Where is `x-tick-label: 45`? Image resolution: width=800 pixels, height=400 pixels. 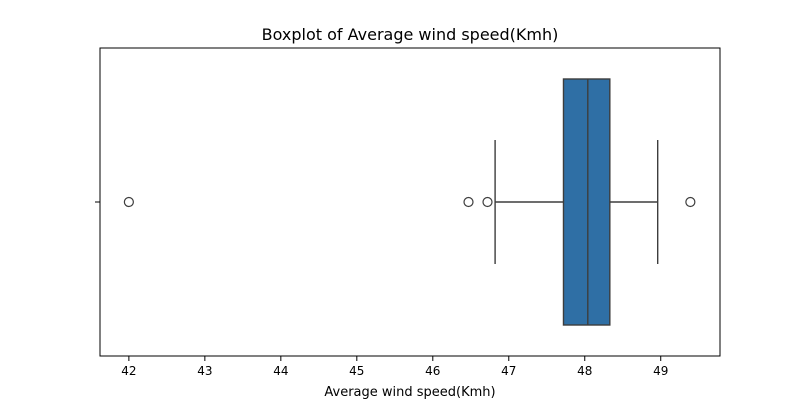
x-tick-label: 45 is located at coordinates (356, 371).